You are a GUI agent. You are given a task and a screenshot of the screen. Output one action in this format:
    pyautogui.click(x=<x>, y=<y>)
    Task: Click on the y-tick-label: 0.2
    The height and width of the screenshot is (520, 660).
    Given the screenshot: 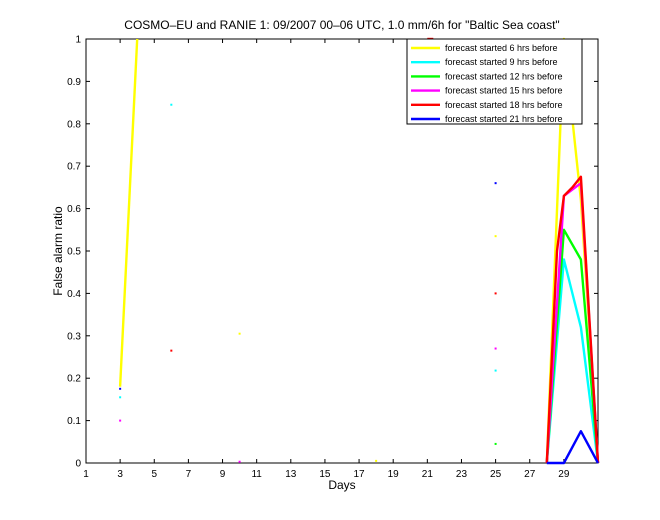 What is the action you would take?
    pyautogui.click(x=74, y=379)
    